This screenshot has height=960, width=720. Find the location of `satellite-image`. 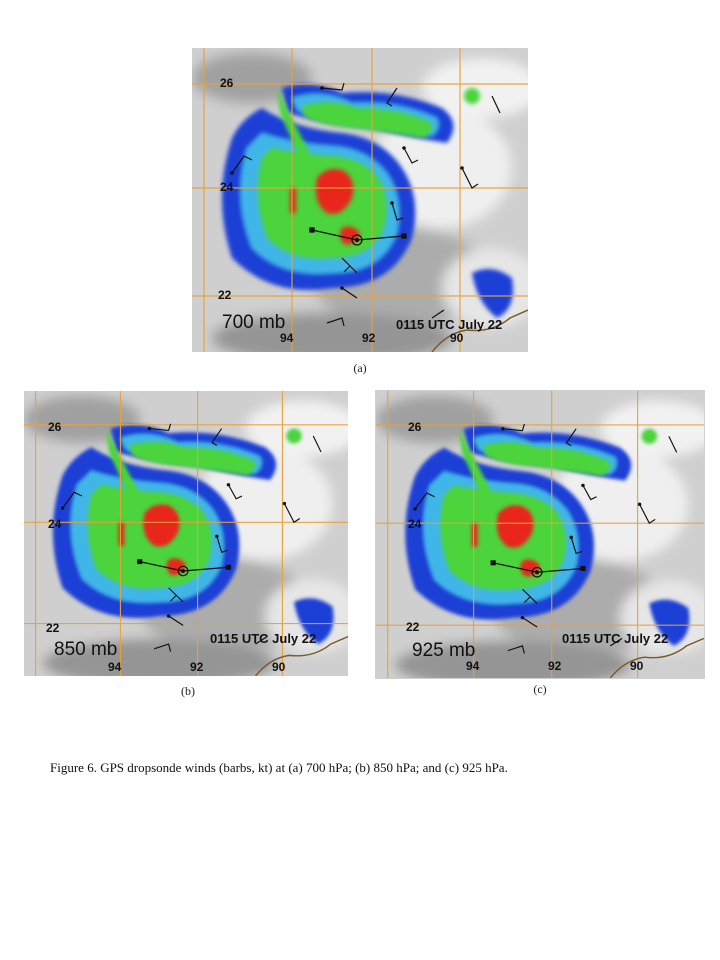

satellite-image is located at coordinates (360, 200).